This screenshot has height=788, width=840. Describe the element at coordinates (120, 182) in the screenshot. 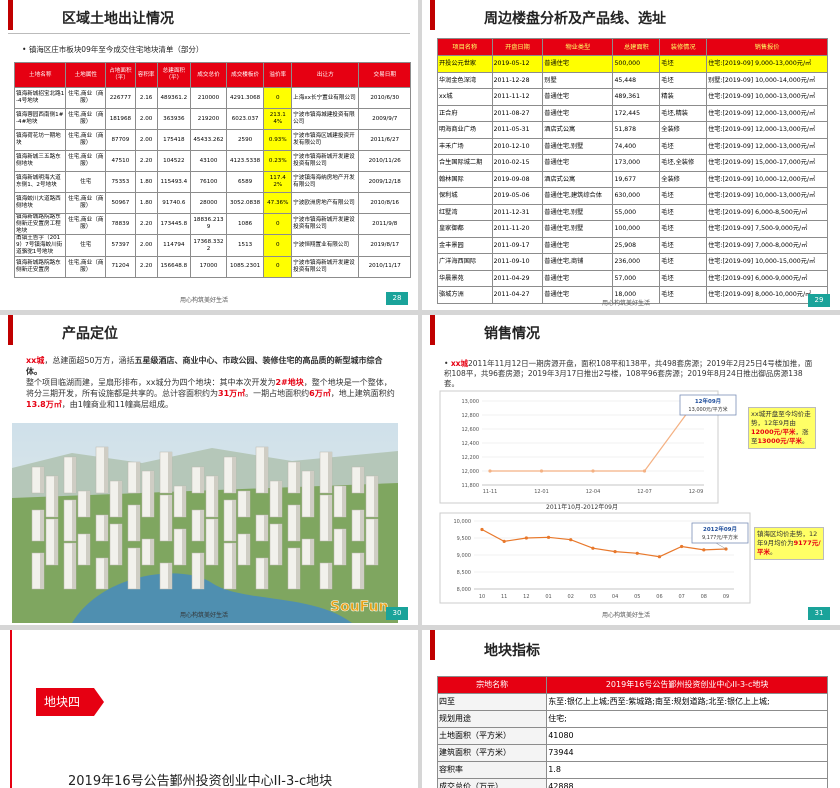

I see `table-cell: 75353` at that location.